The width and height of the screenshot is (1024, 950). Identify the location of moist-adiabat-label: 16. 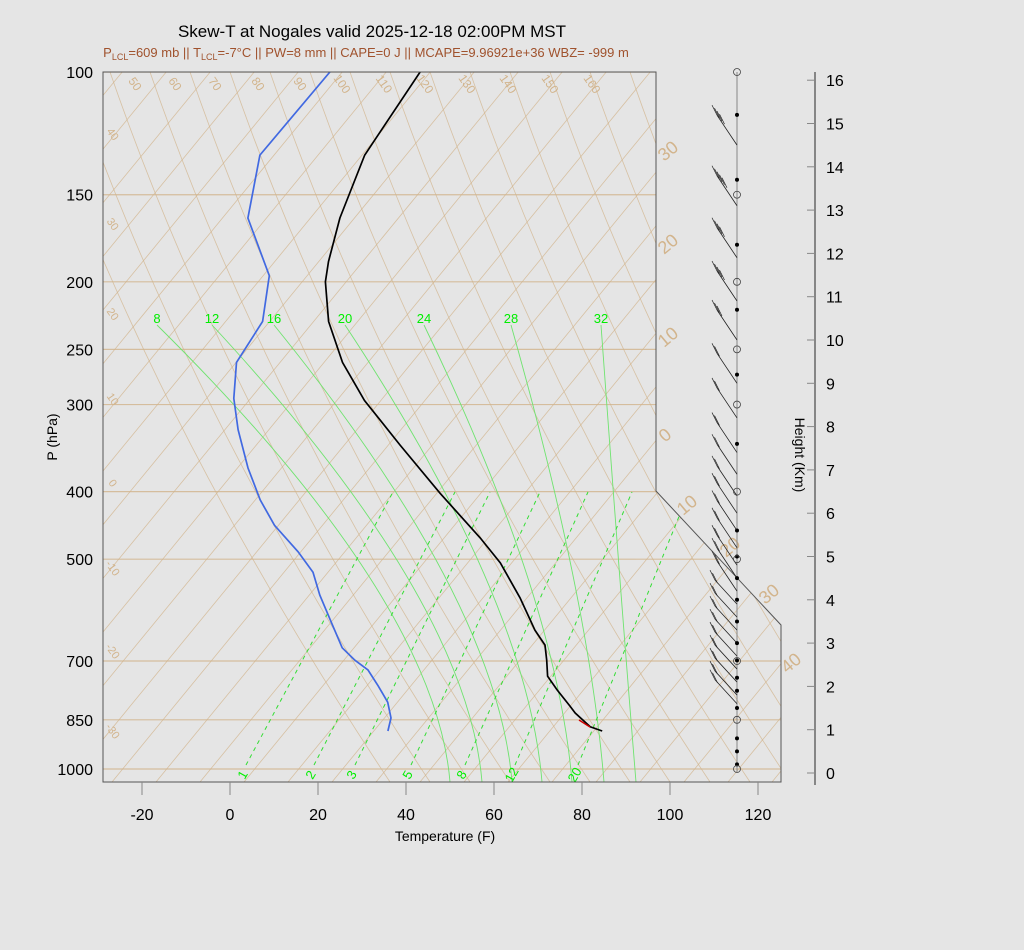
(274, 318).